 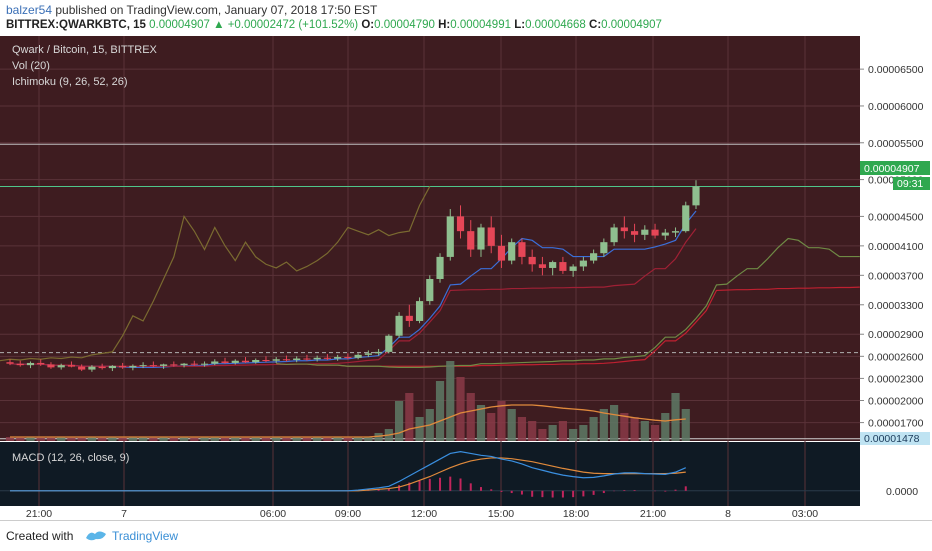 What do you see at coordinates (466, 535) in the screenshot?
I see `footer: Created with TradingView` at bounding box center [466, 535].